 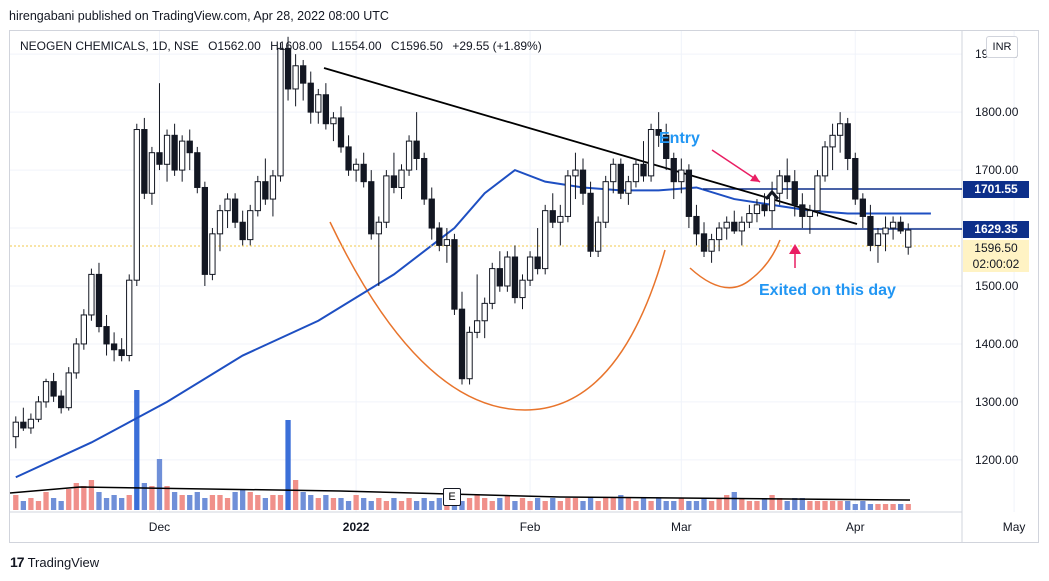 What do you see at coordinates (17, 562) in the screenshot?
I see `tradingview-logo-icon: 17` at bounding box center [17, 562].